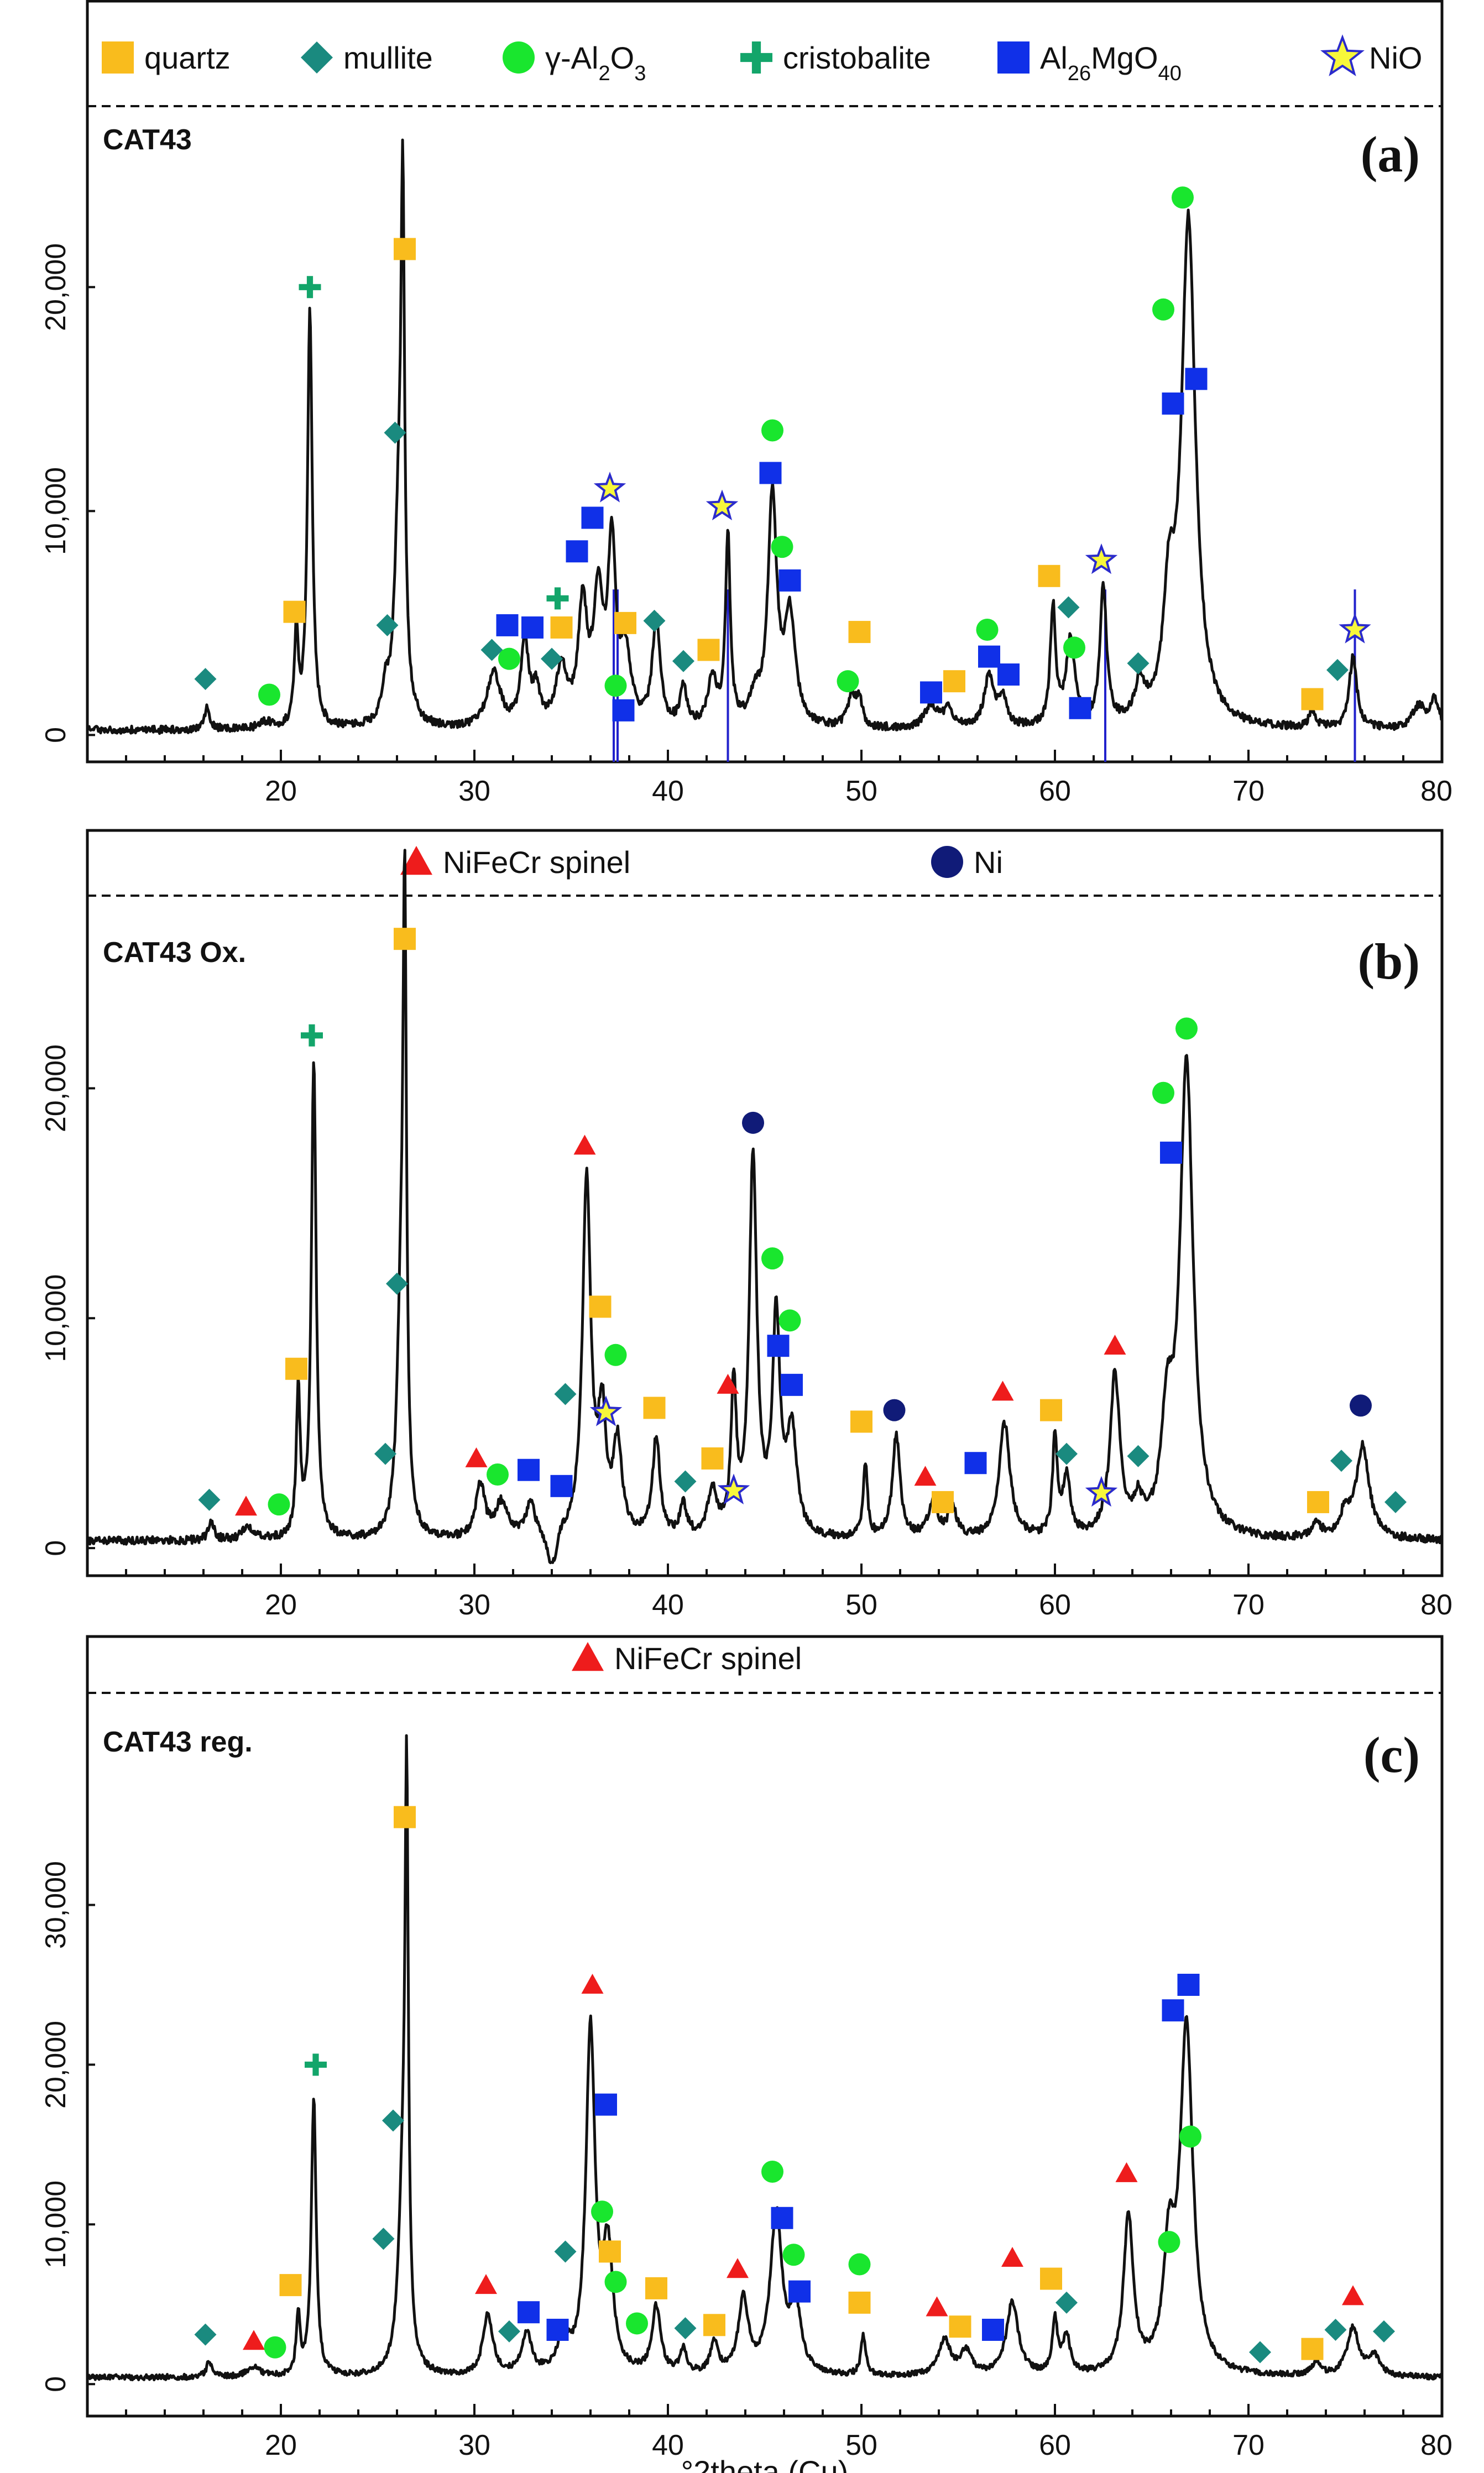 The width and height of the screenshot is (1484, 2473). Describe the element at coordinates (188, 57) in the screenshot. I see `legend-label-quartz: quartz` at that location.